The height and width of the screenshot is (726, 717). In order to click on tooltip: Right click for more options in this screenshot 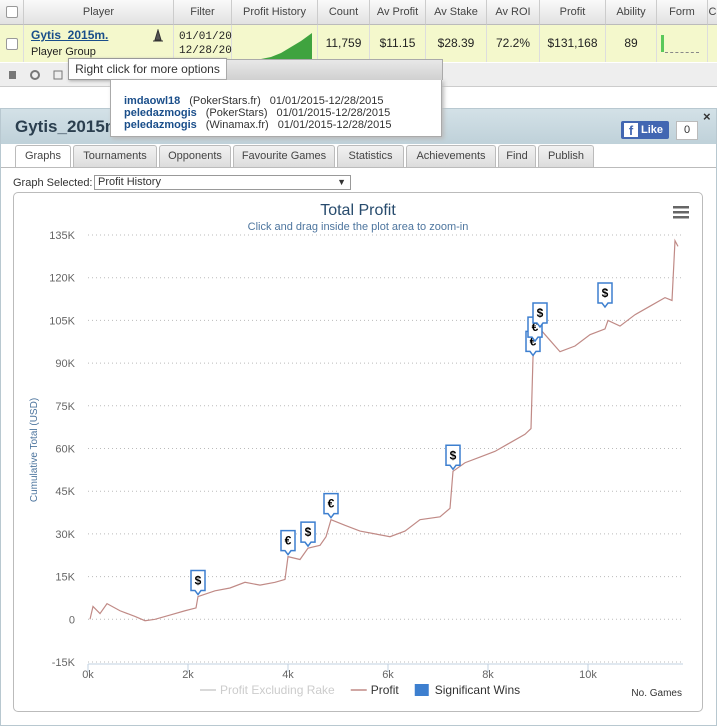, I will do `click(147, 69)`.